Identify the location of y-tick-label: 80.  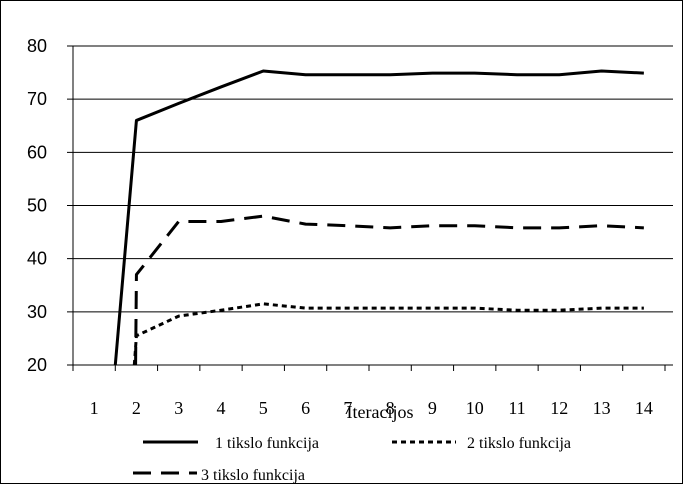
(37, 46).